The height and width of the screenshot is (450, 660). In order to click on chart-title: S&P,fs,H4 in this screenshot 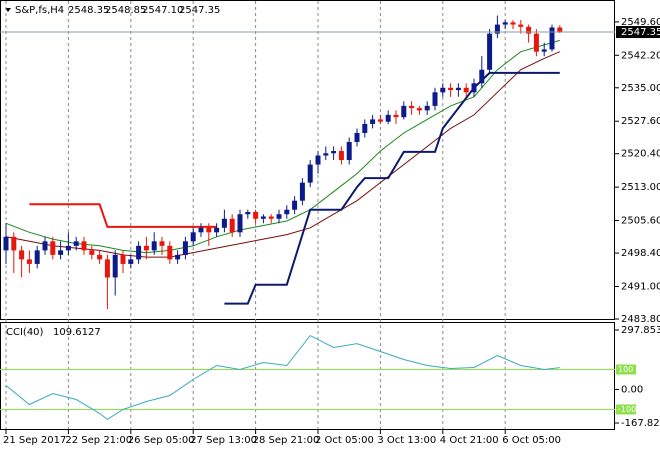, I will do `click(39, 10)`.